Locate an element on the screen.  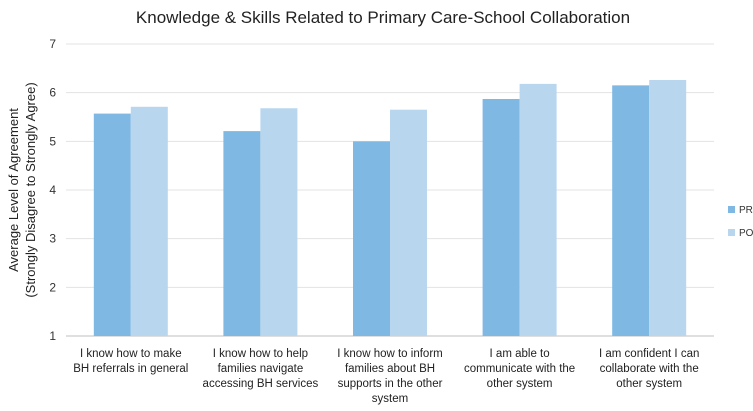
legend-label-pr: PR is located at coordinates (746, 210).